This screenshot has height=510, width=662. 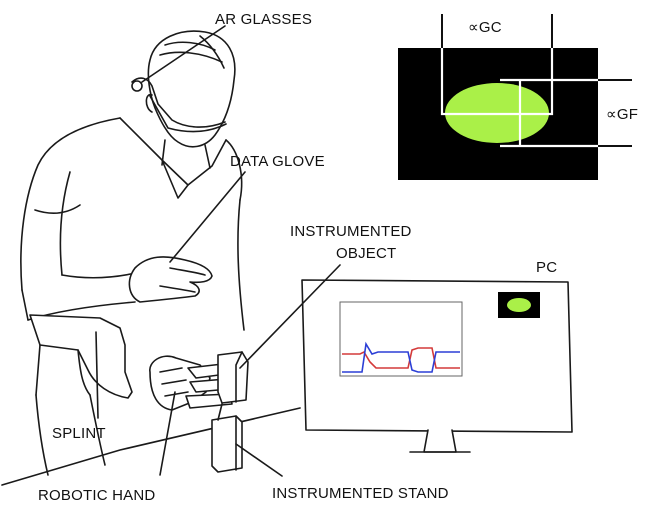 I want to click on label-instrumented-object-line1: INSTRUMENTED, so click(x=351, y=231).